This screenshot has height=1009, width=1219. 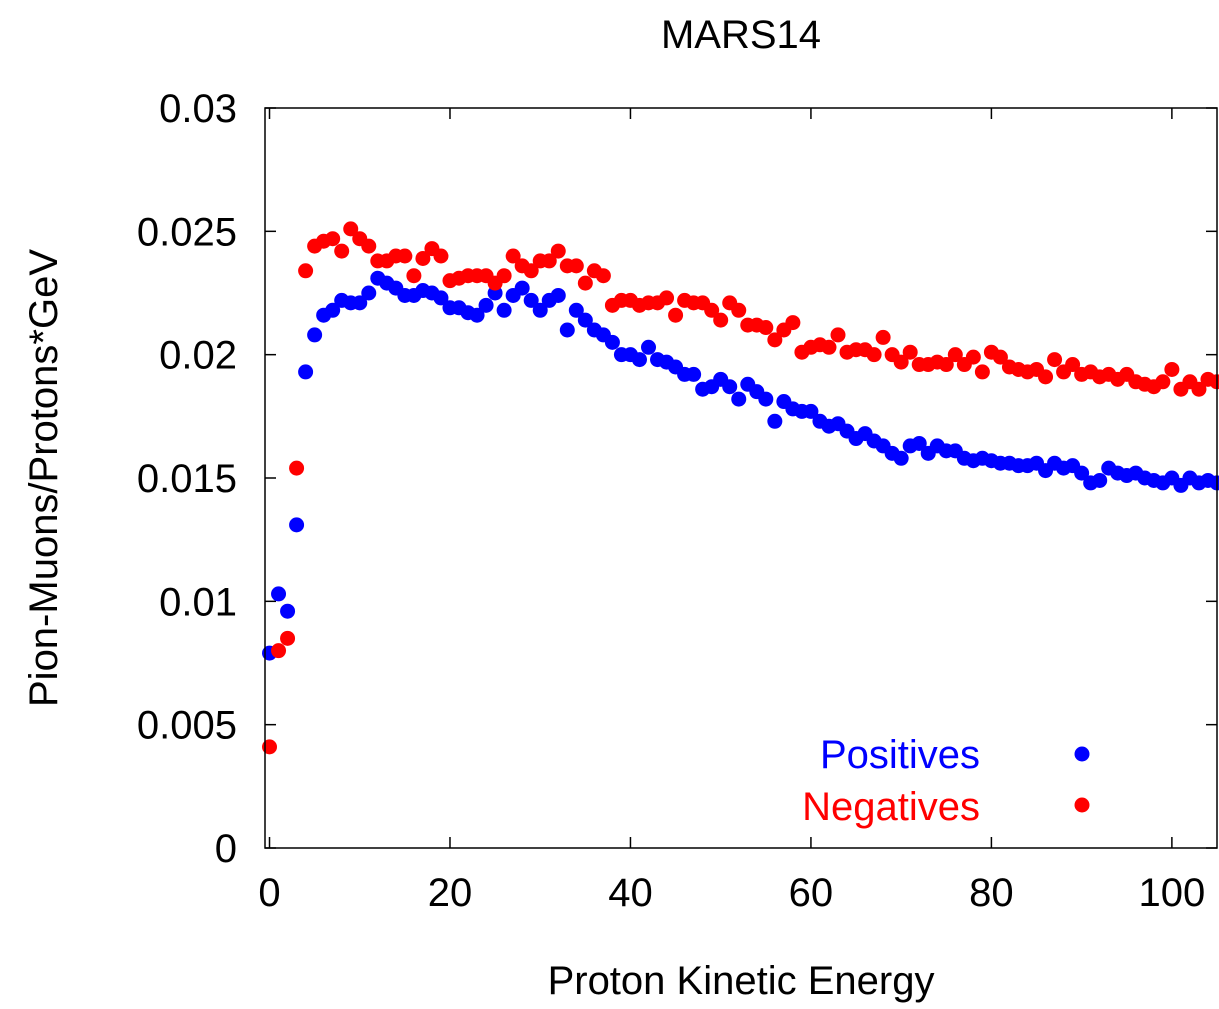 What do you see at coordinates (741, 35) in the screenshot?
I see `chart-title: MARS14` at bounding box center [741, 35].